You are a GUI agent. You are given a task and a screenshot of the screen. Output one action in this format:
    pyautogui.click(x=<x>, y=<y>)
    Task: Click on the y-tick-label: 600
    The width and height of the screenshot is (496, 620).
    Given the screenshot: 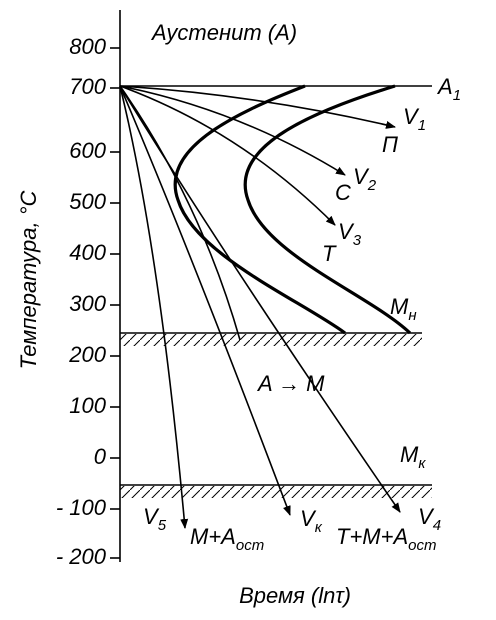 What is the action you would take?
    pyautogui.click(x=87, y=150)
    